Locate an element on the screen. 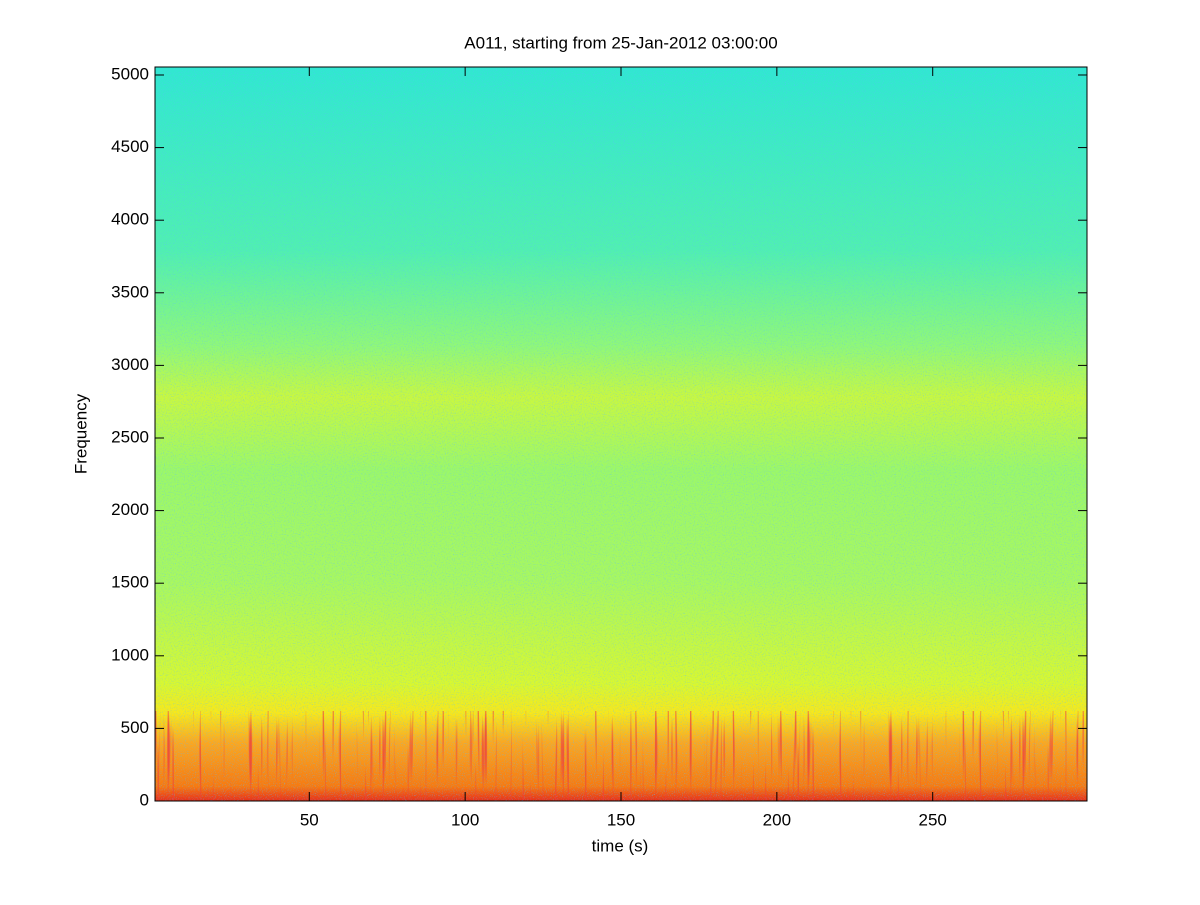  x-axis-label: time (s) is located at coordinates (620, 845).